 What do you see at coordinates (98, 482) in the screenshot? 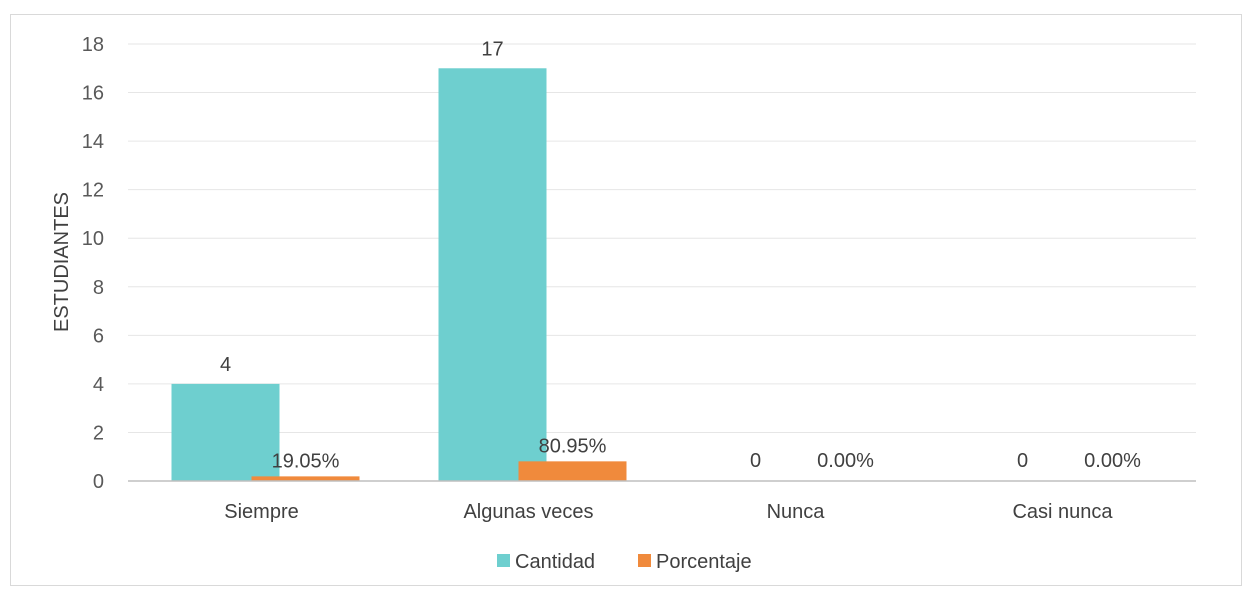
I see `y-tick-label: 0` at bounding box center [98, 482].